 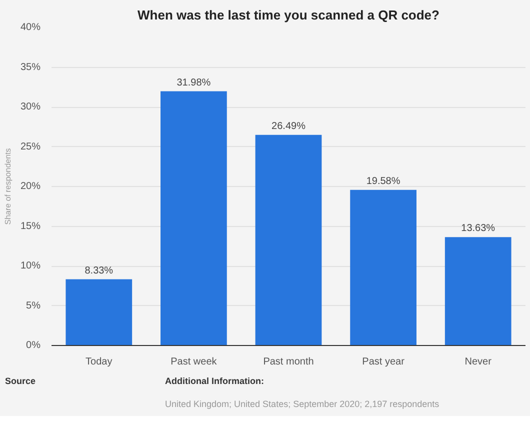 I want to click on data-label: 26.49%, so click(x=289, y=126).